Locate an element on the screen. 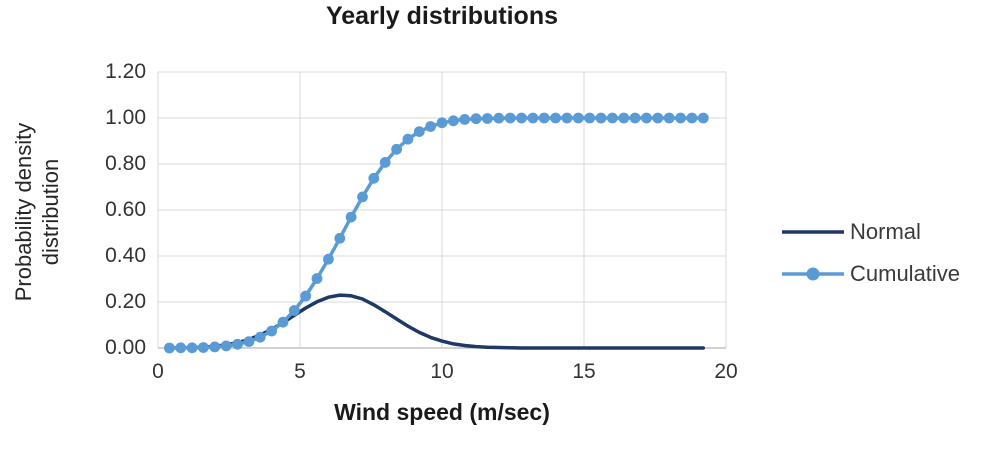  legend-item-cumulative: Cumulative is located at coordinates (870, 274).